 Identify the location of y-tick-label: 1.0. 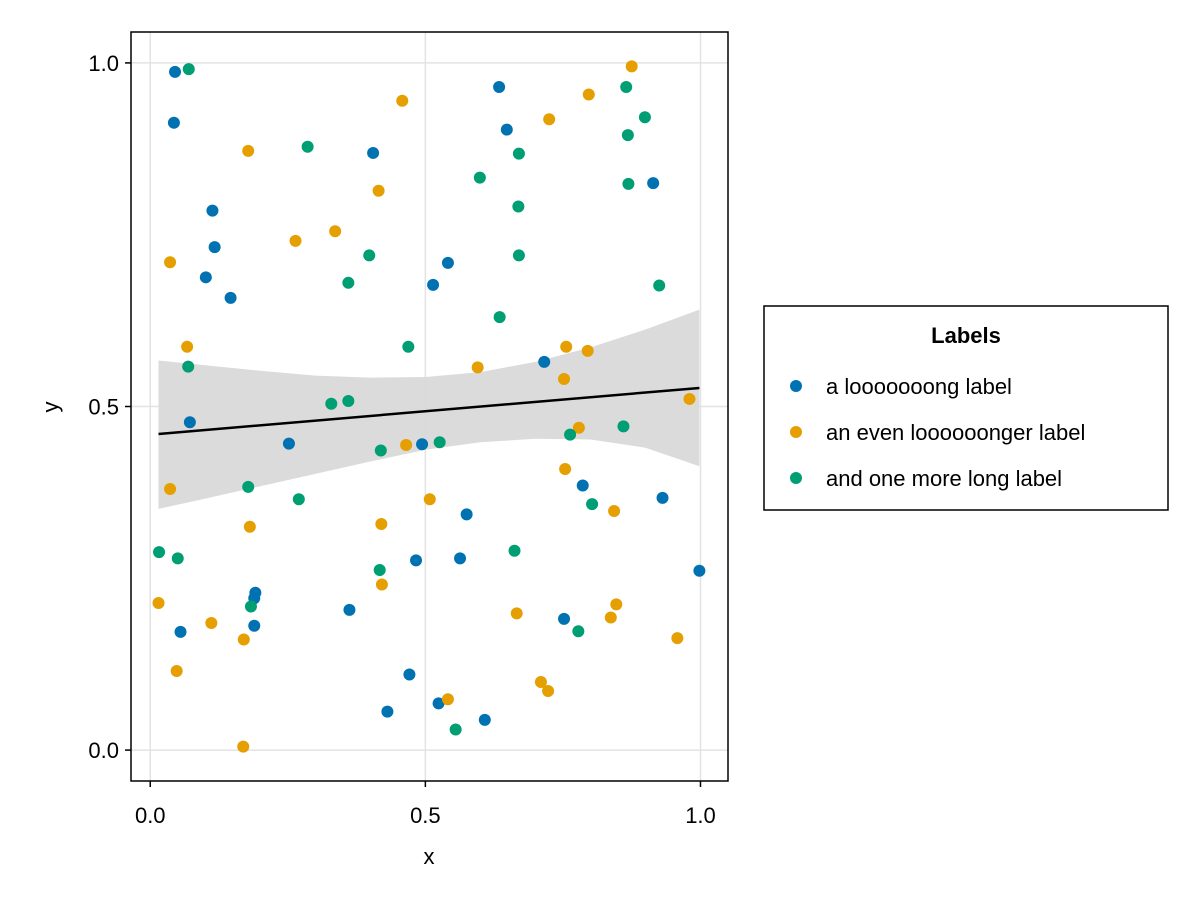
(103, 63).